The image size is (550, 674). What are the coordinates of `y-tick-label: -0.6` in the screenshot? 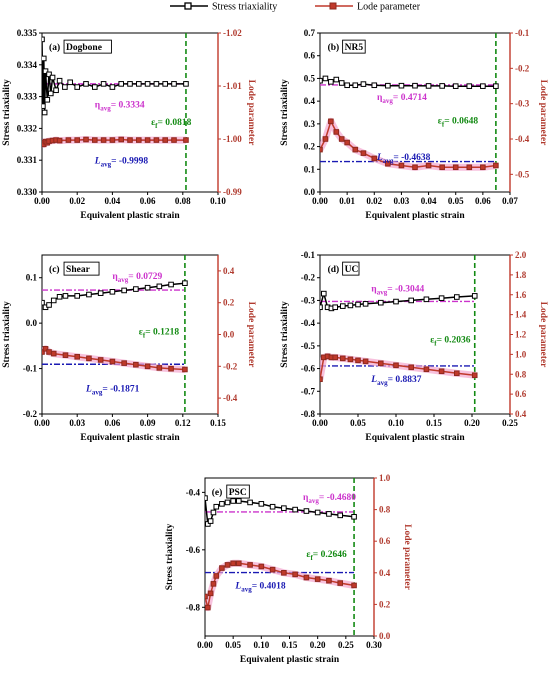 It's located at (193, 550).